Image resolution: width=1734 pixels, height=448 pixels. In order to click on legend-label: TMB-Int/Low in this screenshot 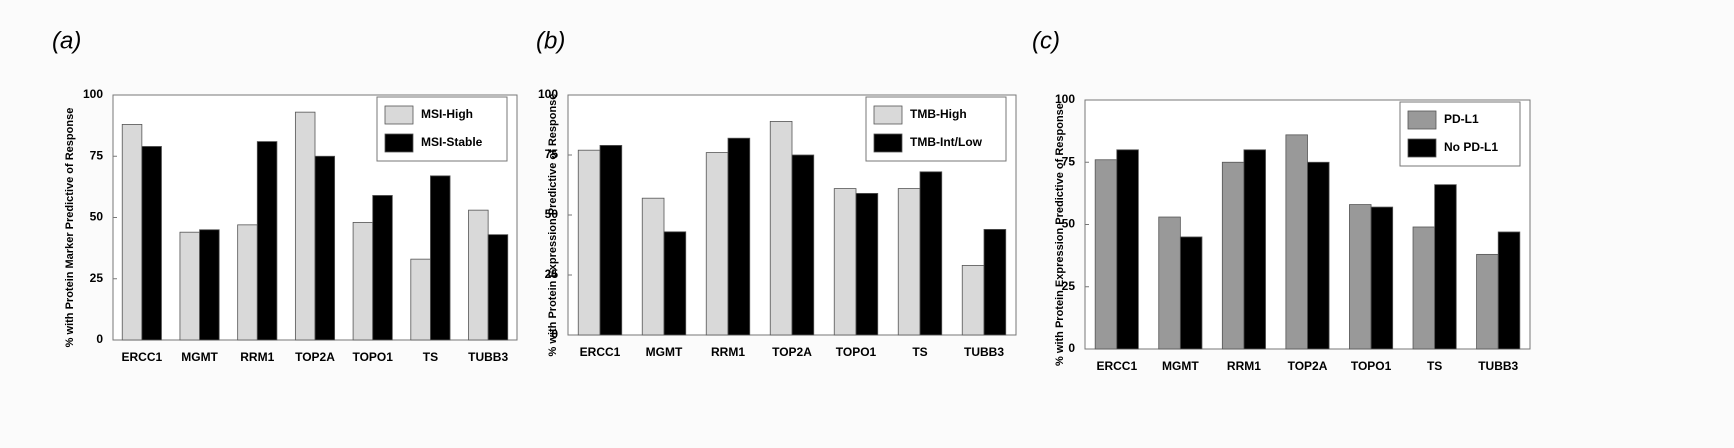, I will do `click(946, 142)`.